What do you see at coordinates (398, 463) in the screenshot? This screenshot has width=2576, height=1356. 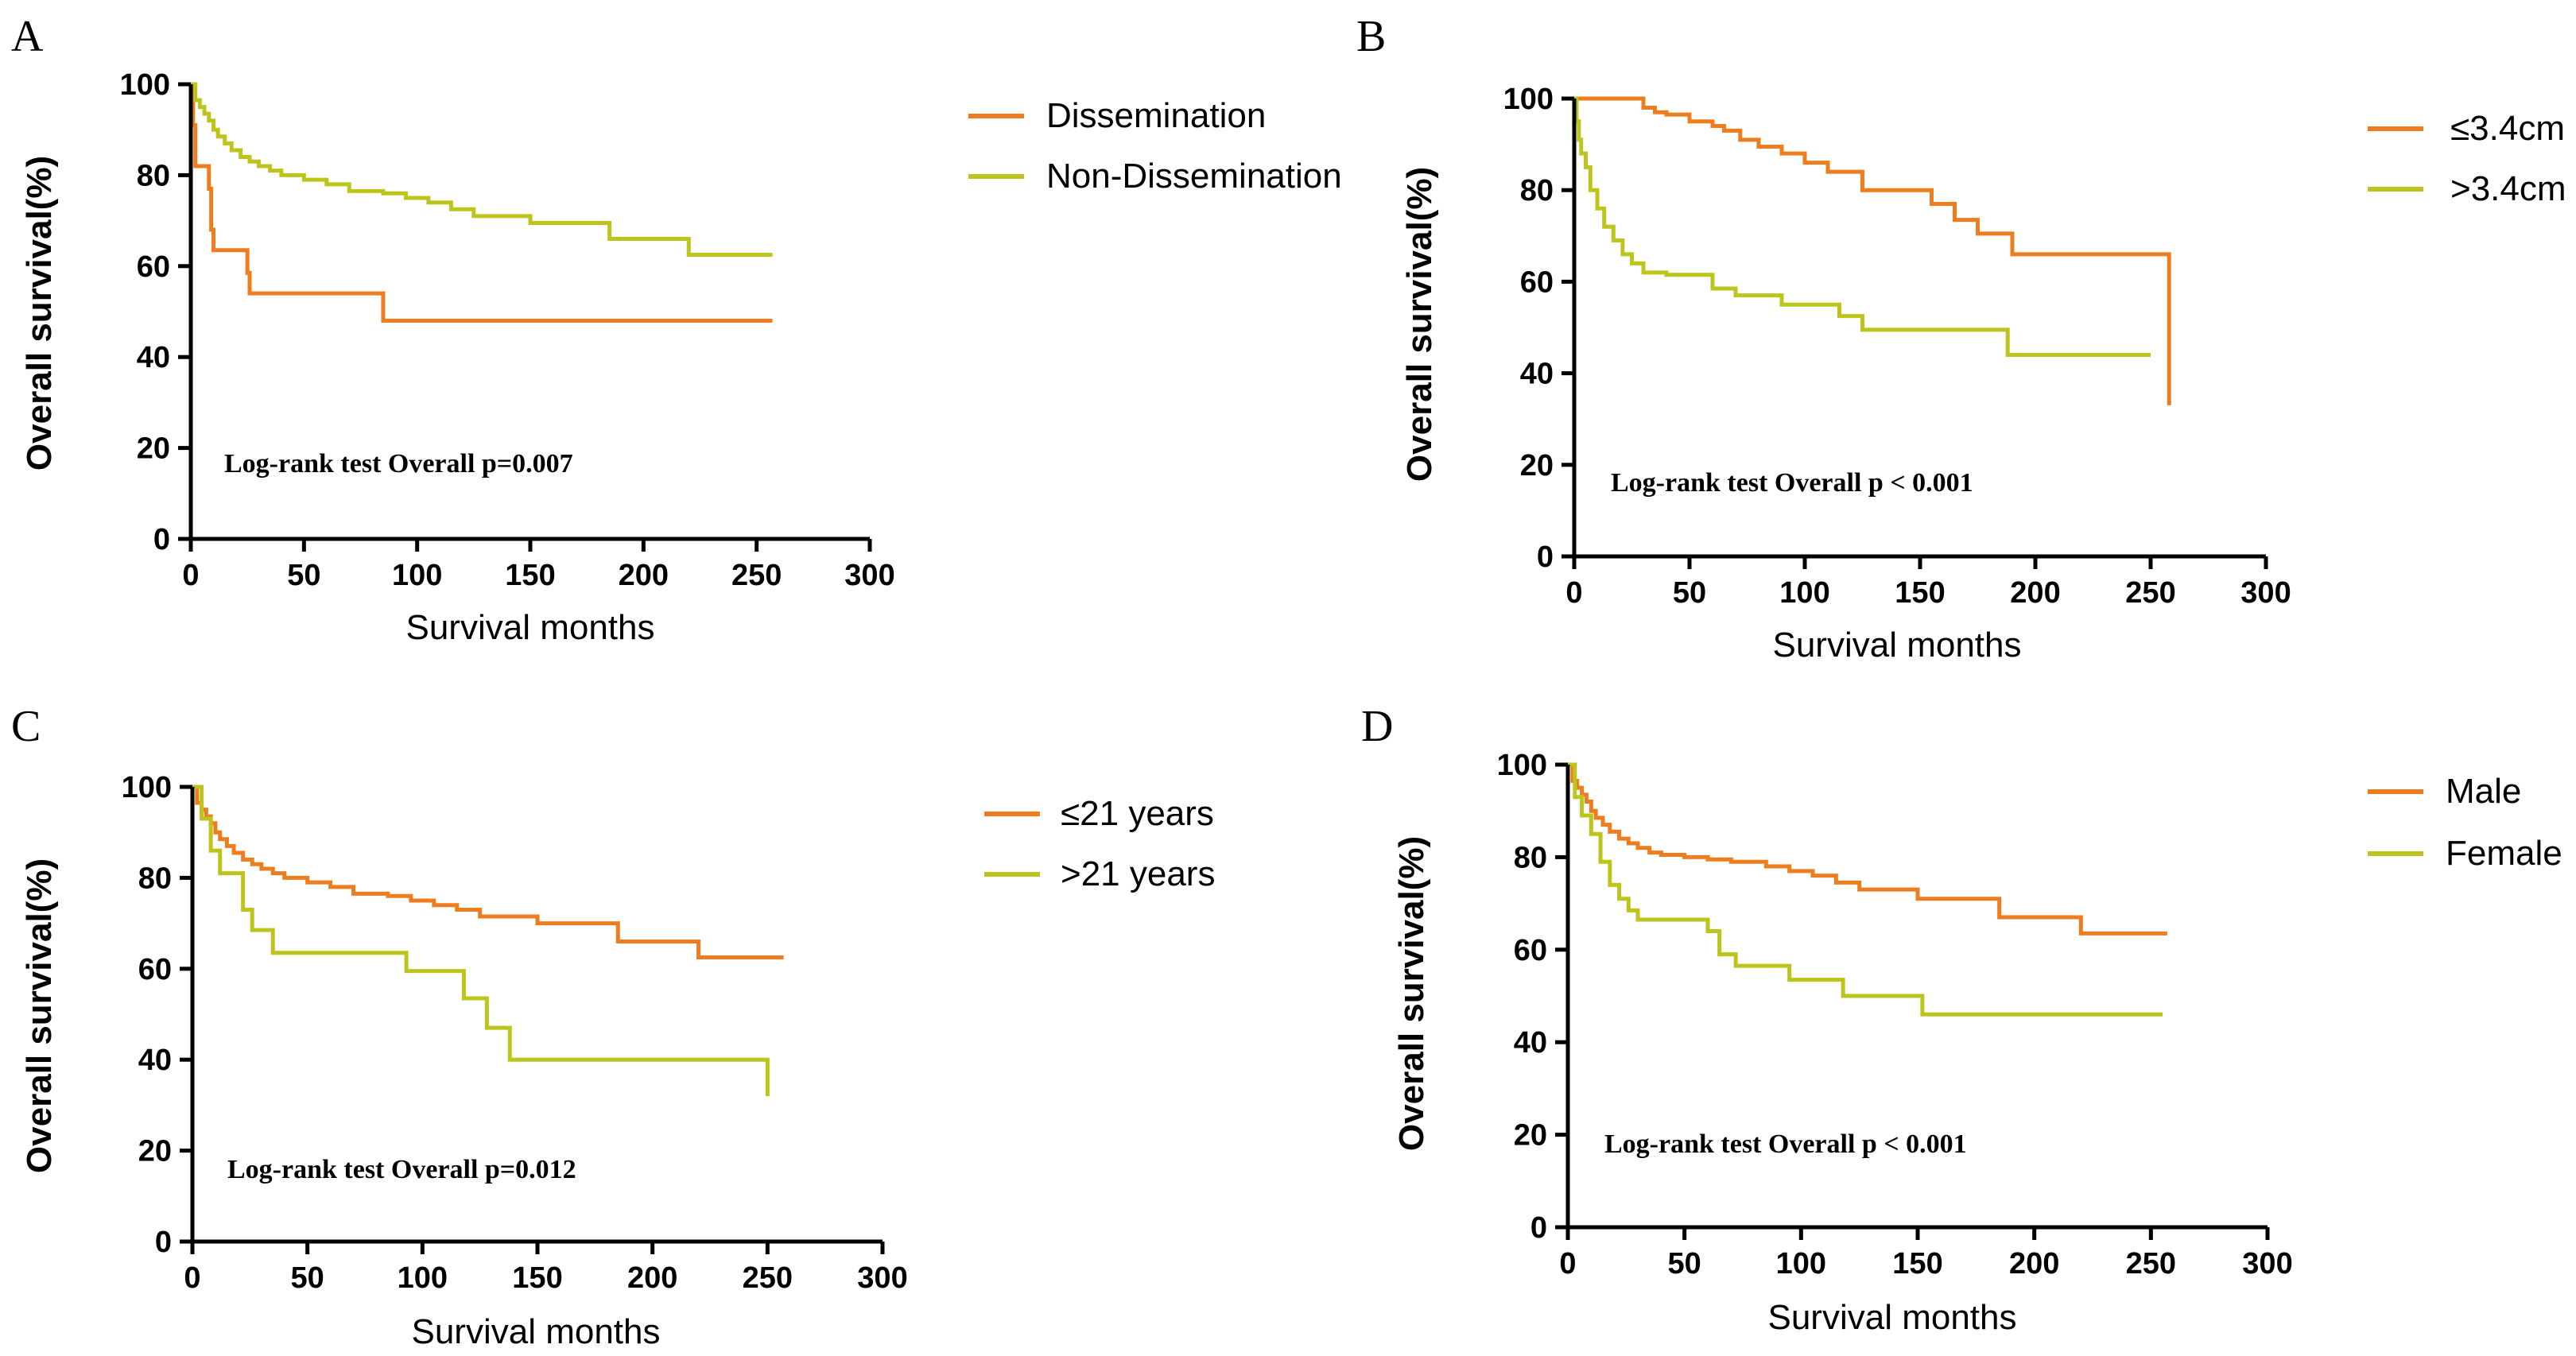 I see `logrank-annotation: Log-rank test Overall p=0.007` at bounding box center [398, 463].